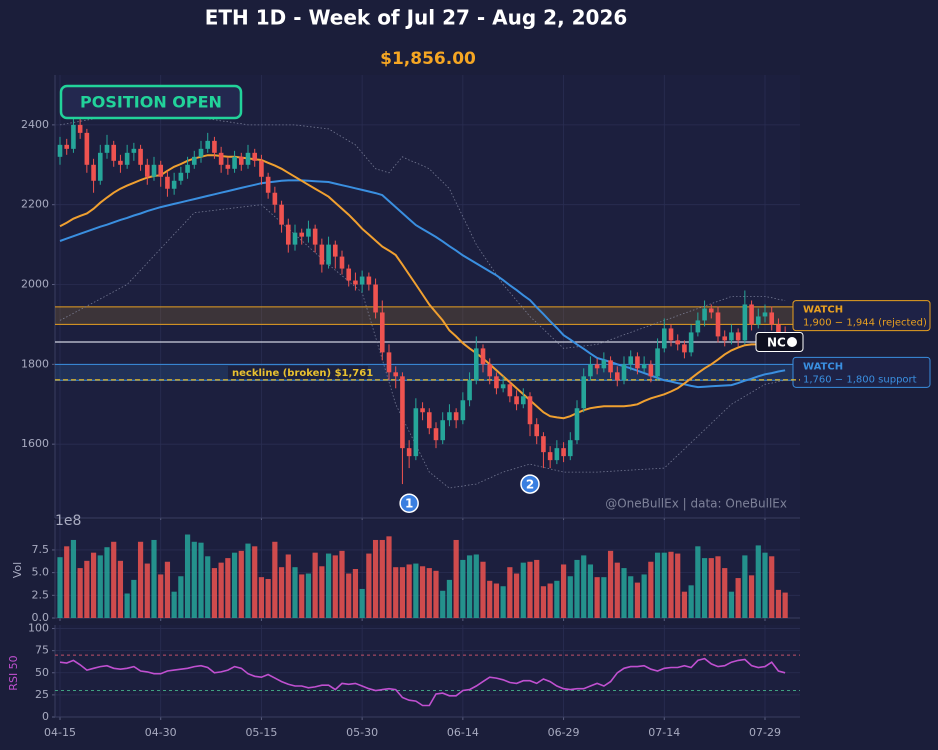 This screenshot has height=750, width=938. I want to click on rsi-line, so click(422, 682).